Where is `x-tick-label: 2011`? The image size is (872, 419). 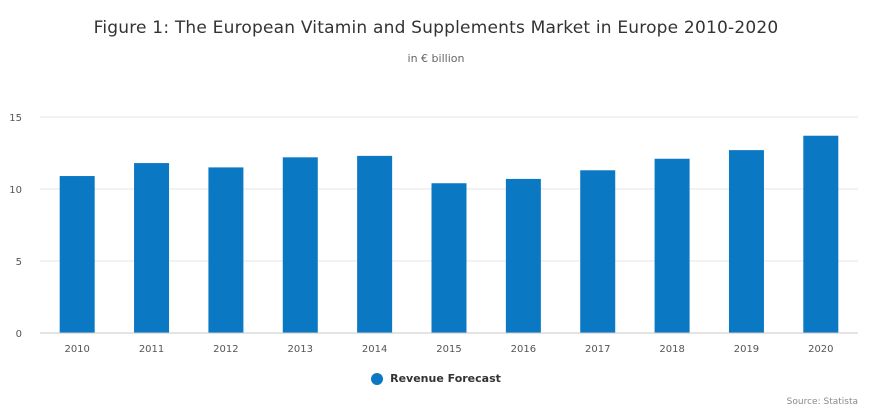
x-tick-label: 2011 is located at coordinates (151, 349).